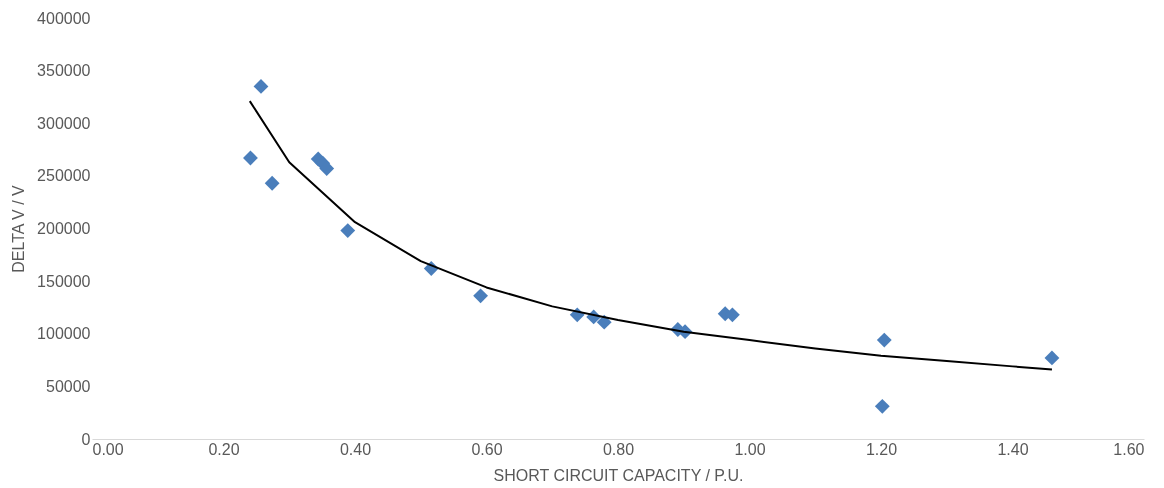 This screenshot has height=488, width=1164. I want to click on y-tick-label: 150000, so click(64, 281).